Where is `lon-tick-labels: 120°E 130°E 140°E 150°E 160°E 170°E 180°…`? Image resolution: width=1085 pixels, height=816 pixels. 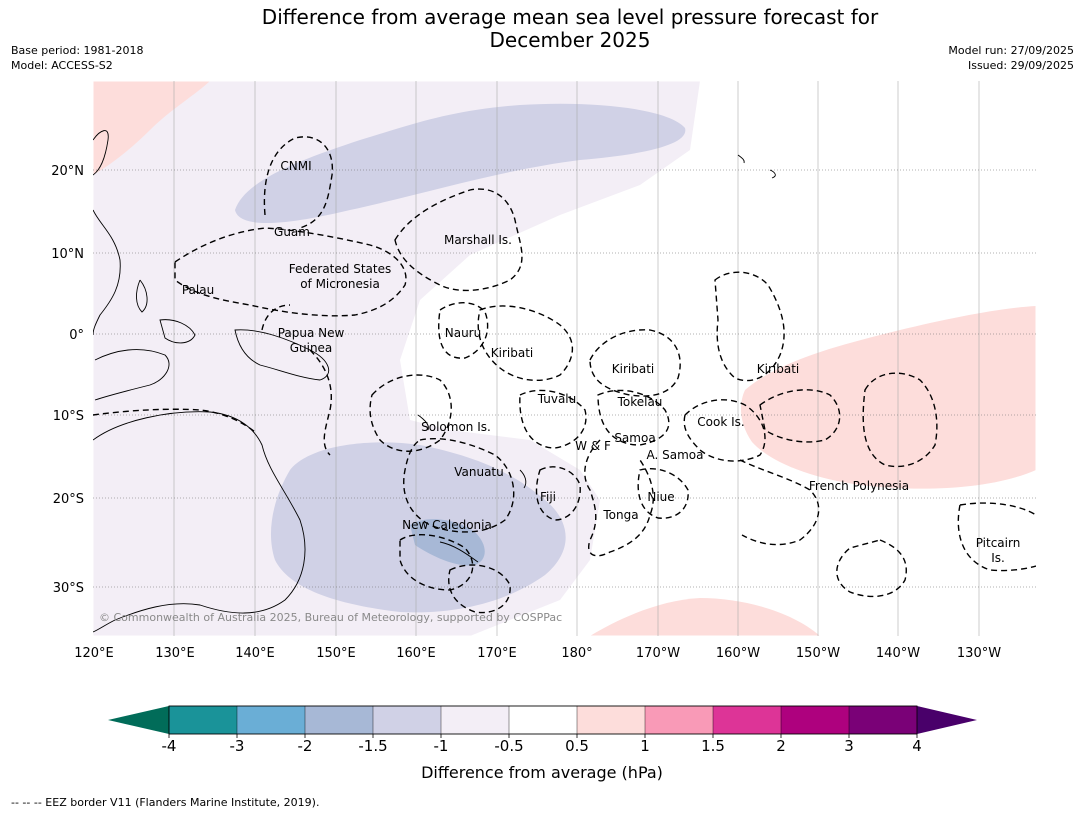 lon-tick-labels: 120°E 130°E 140°E 150°E 160°E 170°E 180°… is located at coordinates (537, 653).